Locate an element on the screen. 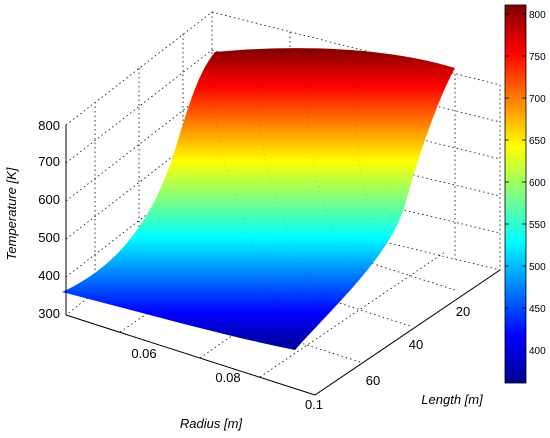 This screenshot has width=550, height=438. y-tick: 40 is located at coordinates (416, 344).